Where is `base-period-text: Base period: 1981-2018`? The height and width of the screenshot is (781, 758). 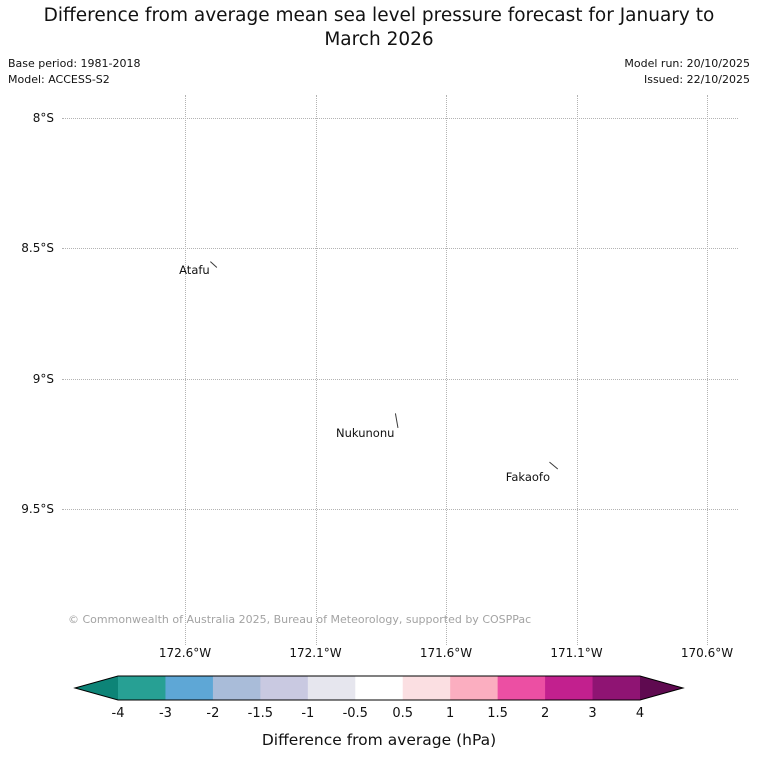
base-period-text: Base period: 1981-2018 is located at coordinates (74, 63).